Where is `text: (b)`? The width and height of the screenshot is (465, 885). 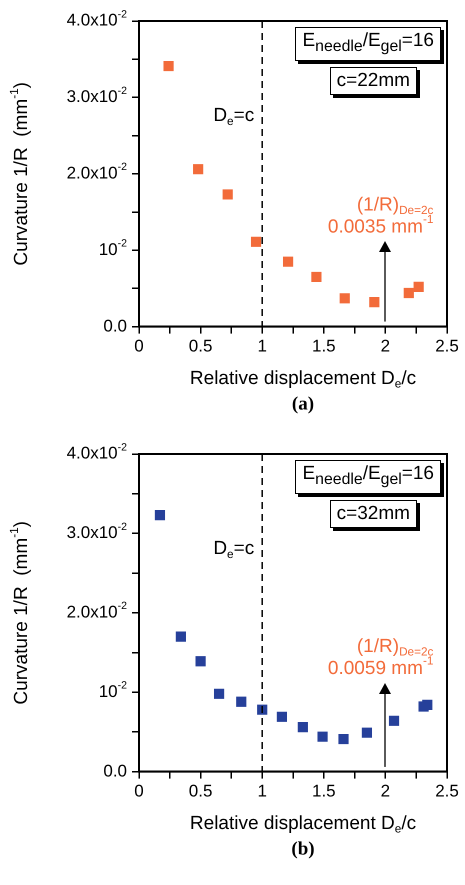 text: (b) is located at coordinates (303, 849).